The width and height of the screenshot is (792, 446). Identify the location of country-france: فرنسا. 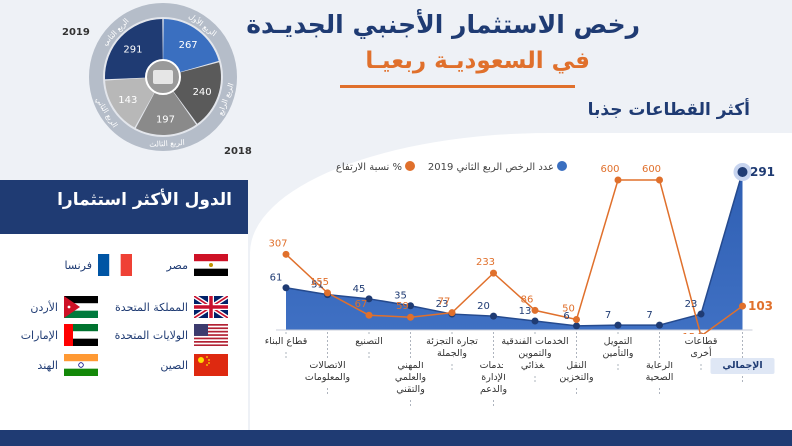
(78, 265).